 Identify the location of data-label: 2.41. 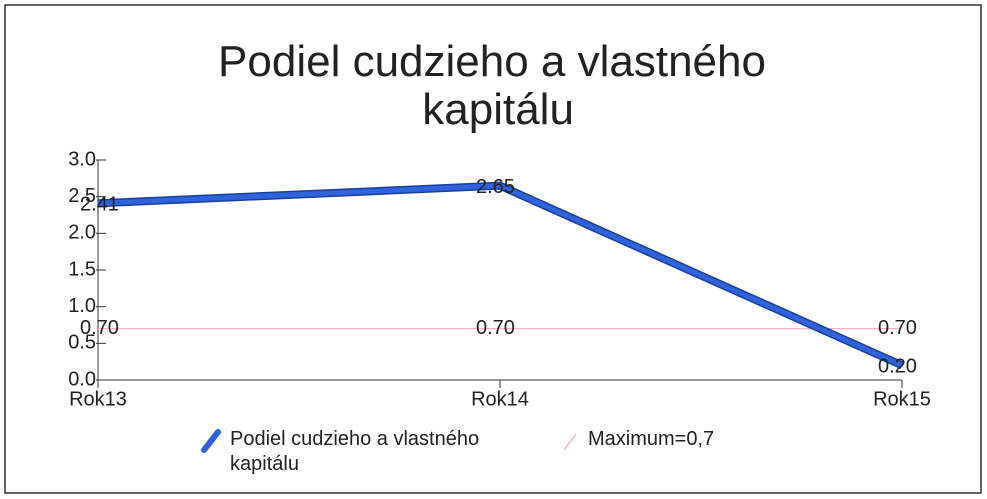
(99, 205).